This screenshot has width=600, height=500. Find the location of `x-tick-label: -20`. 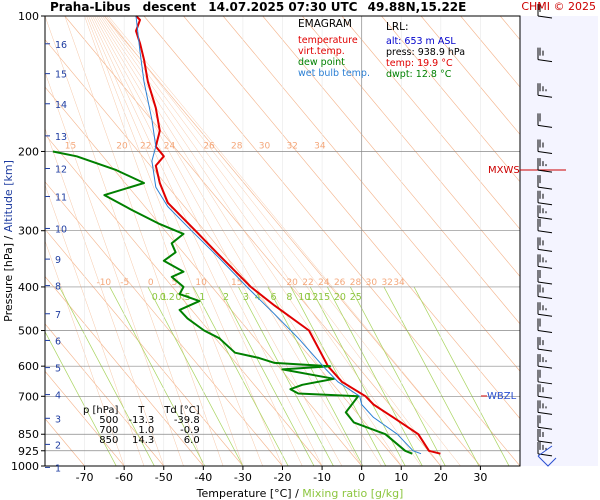

x-tick-label: -20 is located at coordinates (283, 477).